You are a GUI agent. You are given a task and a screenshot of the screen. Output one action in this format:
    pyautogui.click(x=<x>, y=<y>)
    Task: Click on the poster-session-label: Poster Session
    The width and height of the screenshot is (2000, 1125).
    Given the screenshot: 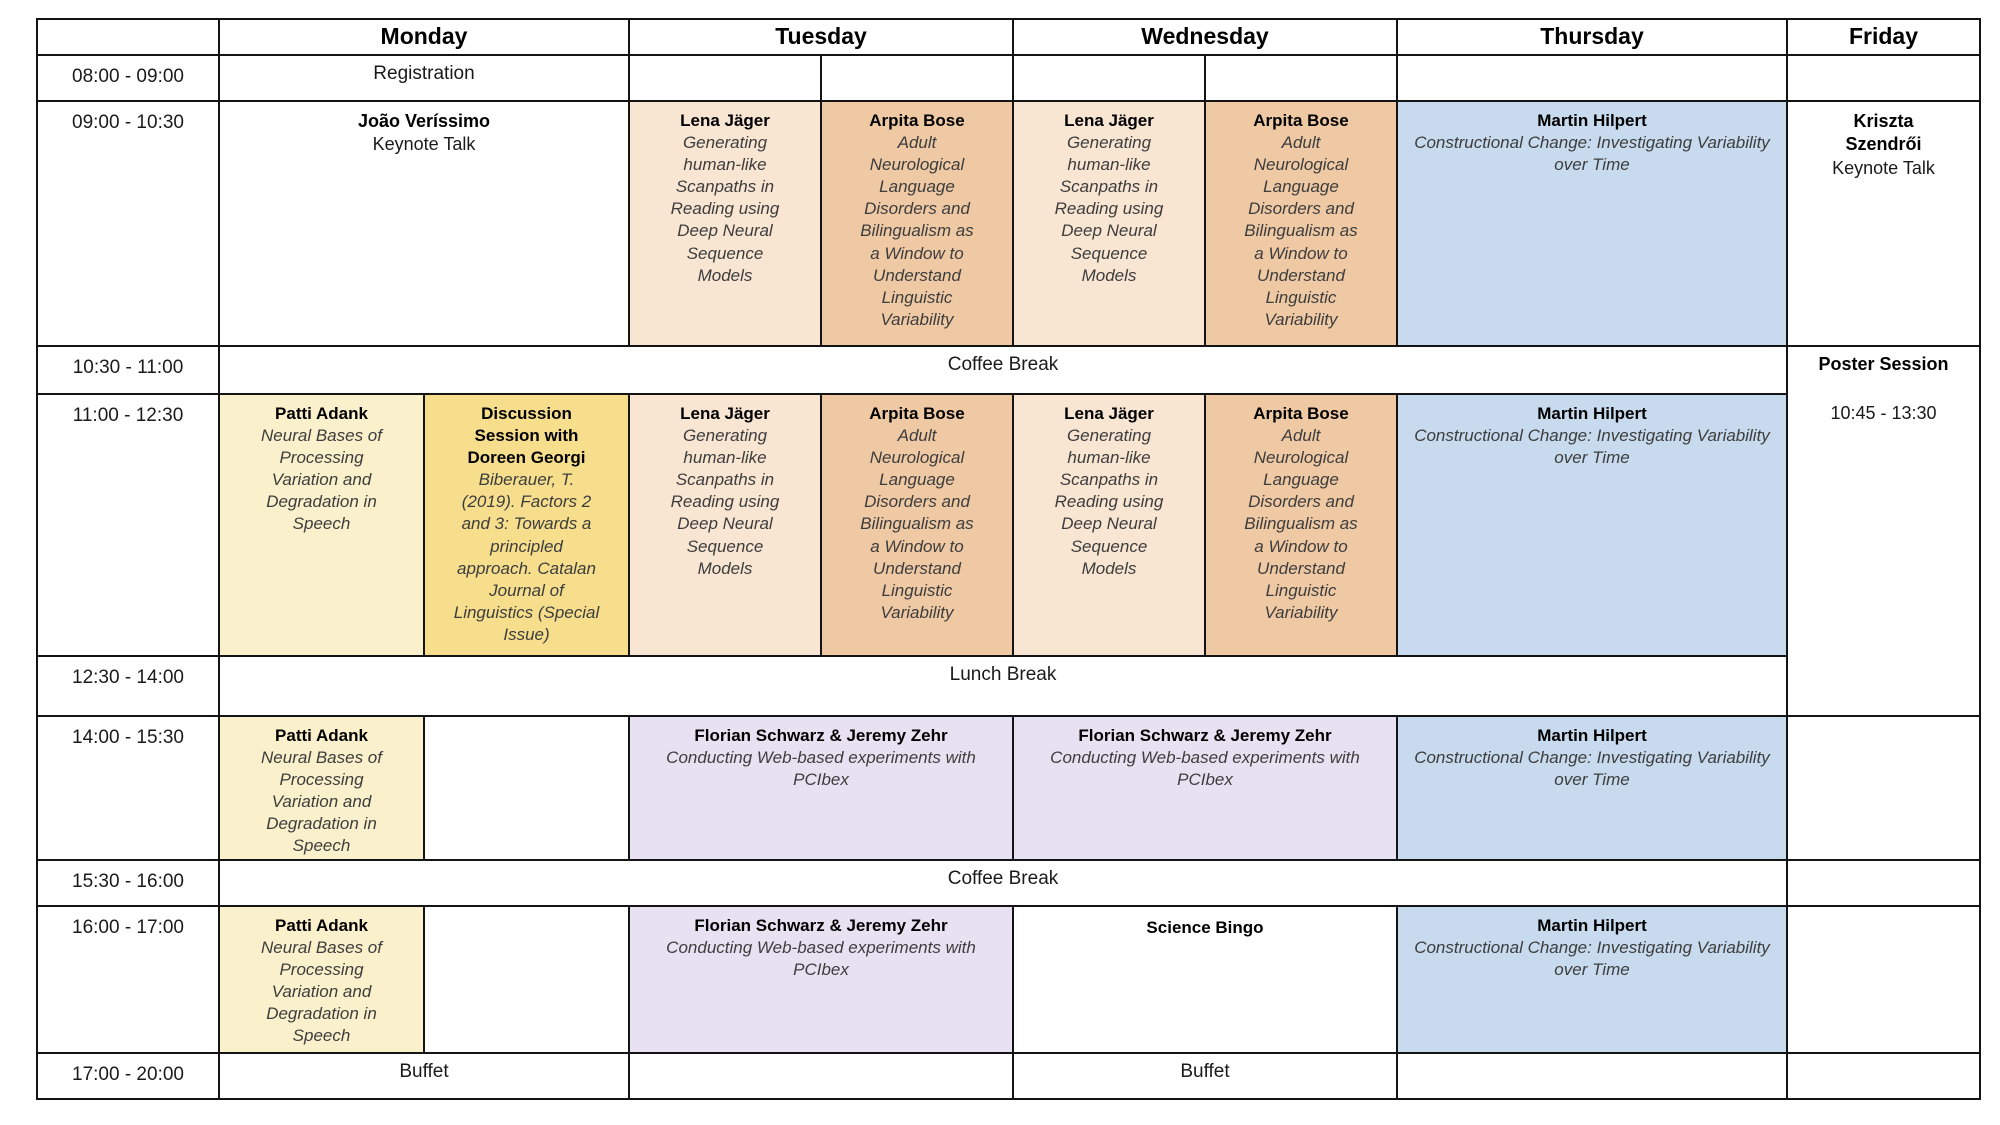 What is the action you would take?
    pyautogui.click(x=1883, y=364)
    